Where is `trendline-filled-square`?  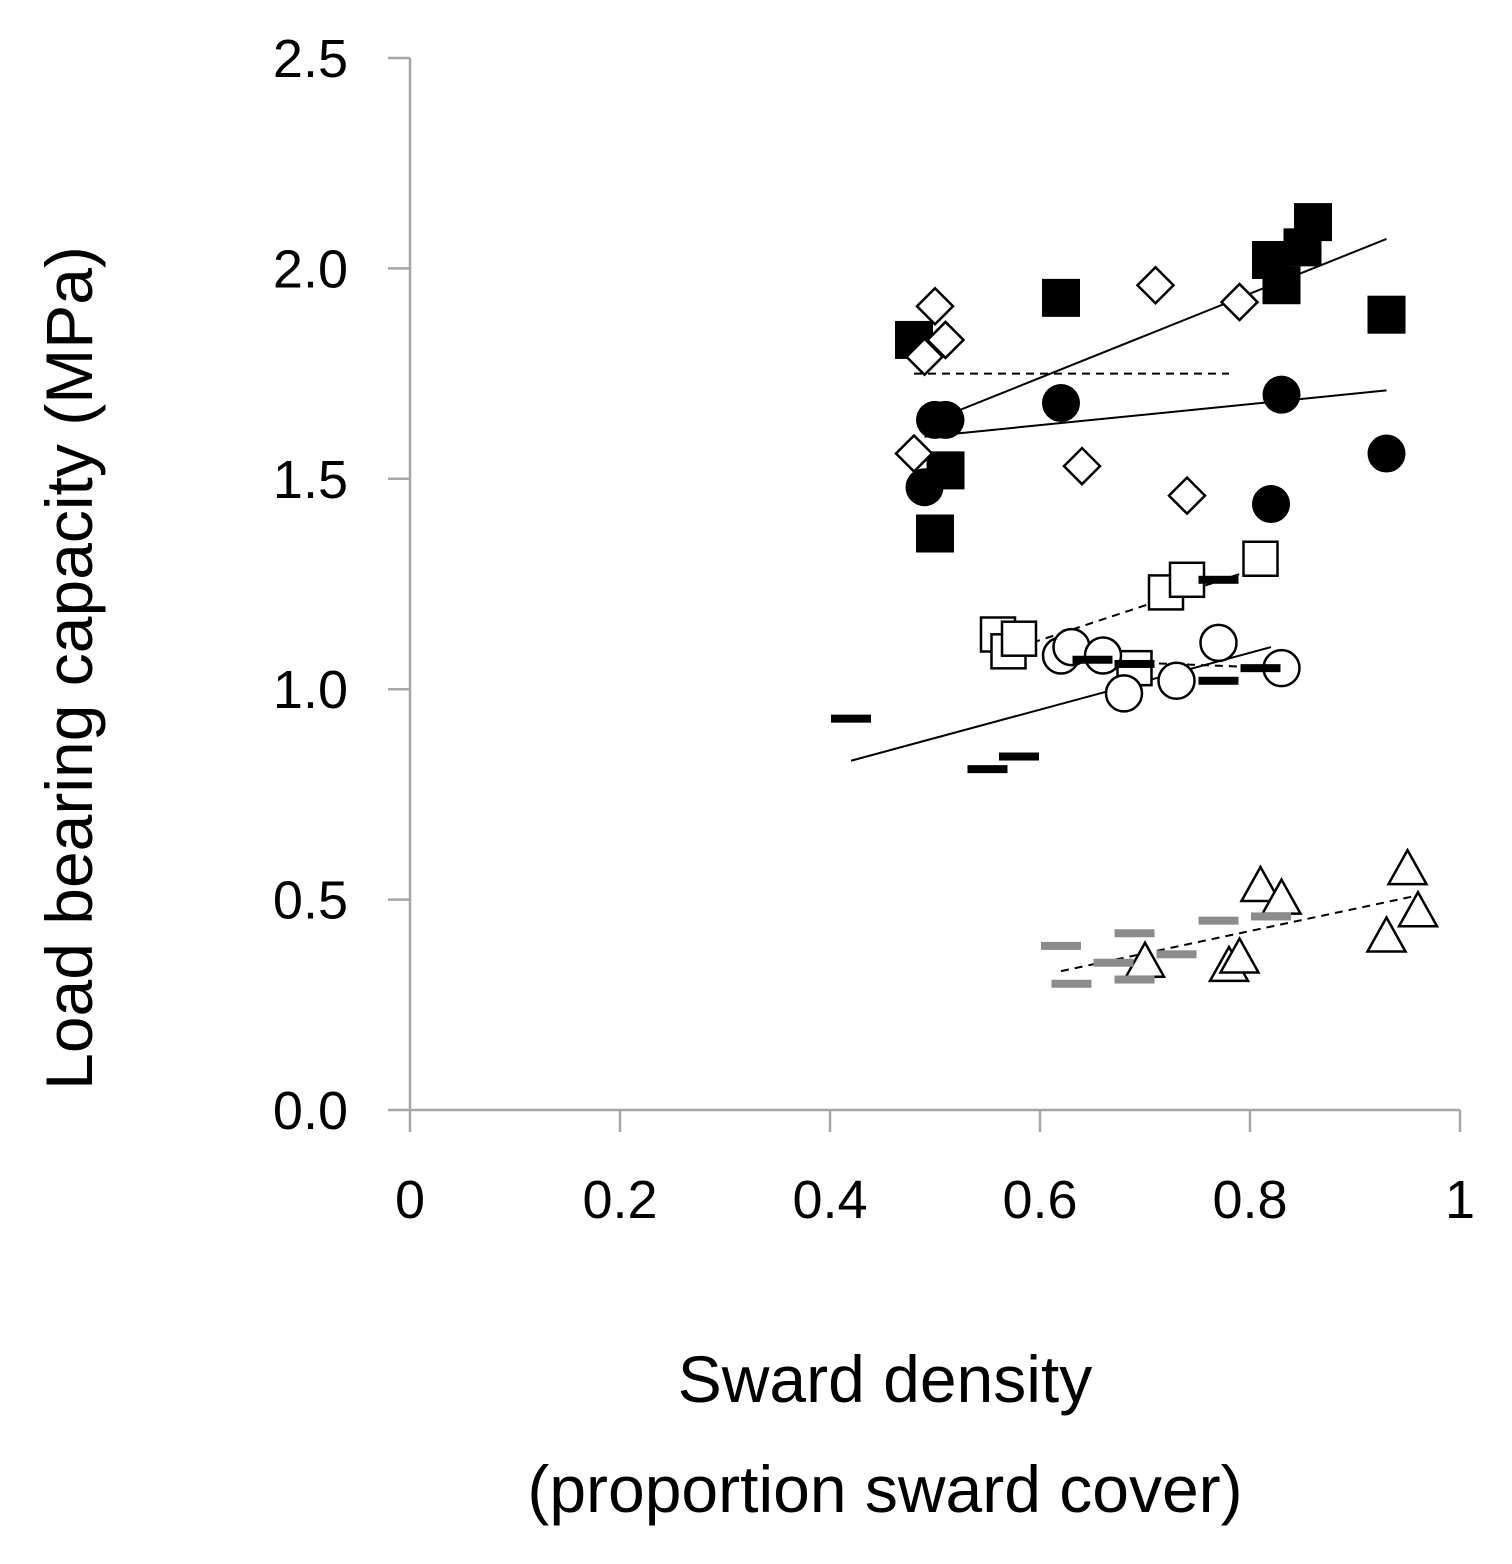 trendline-filled-square is located at coordinates (1160, 329).